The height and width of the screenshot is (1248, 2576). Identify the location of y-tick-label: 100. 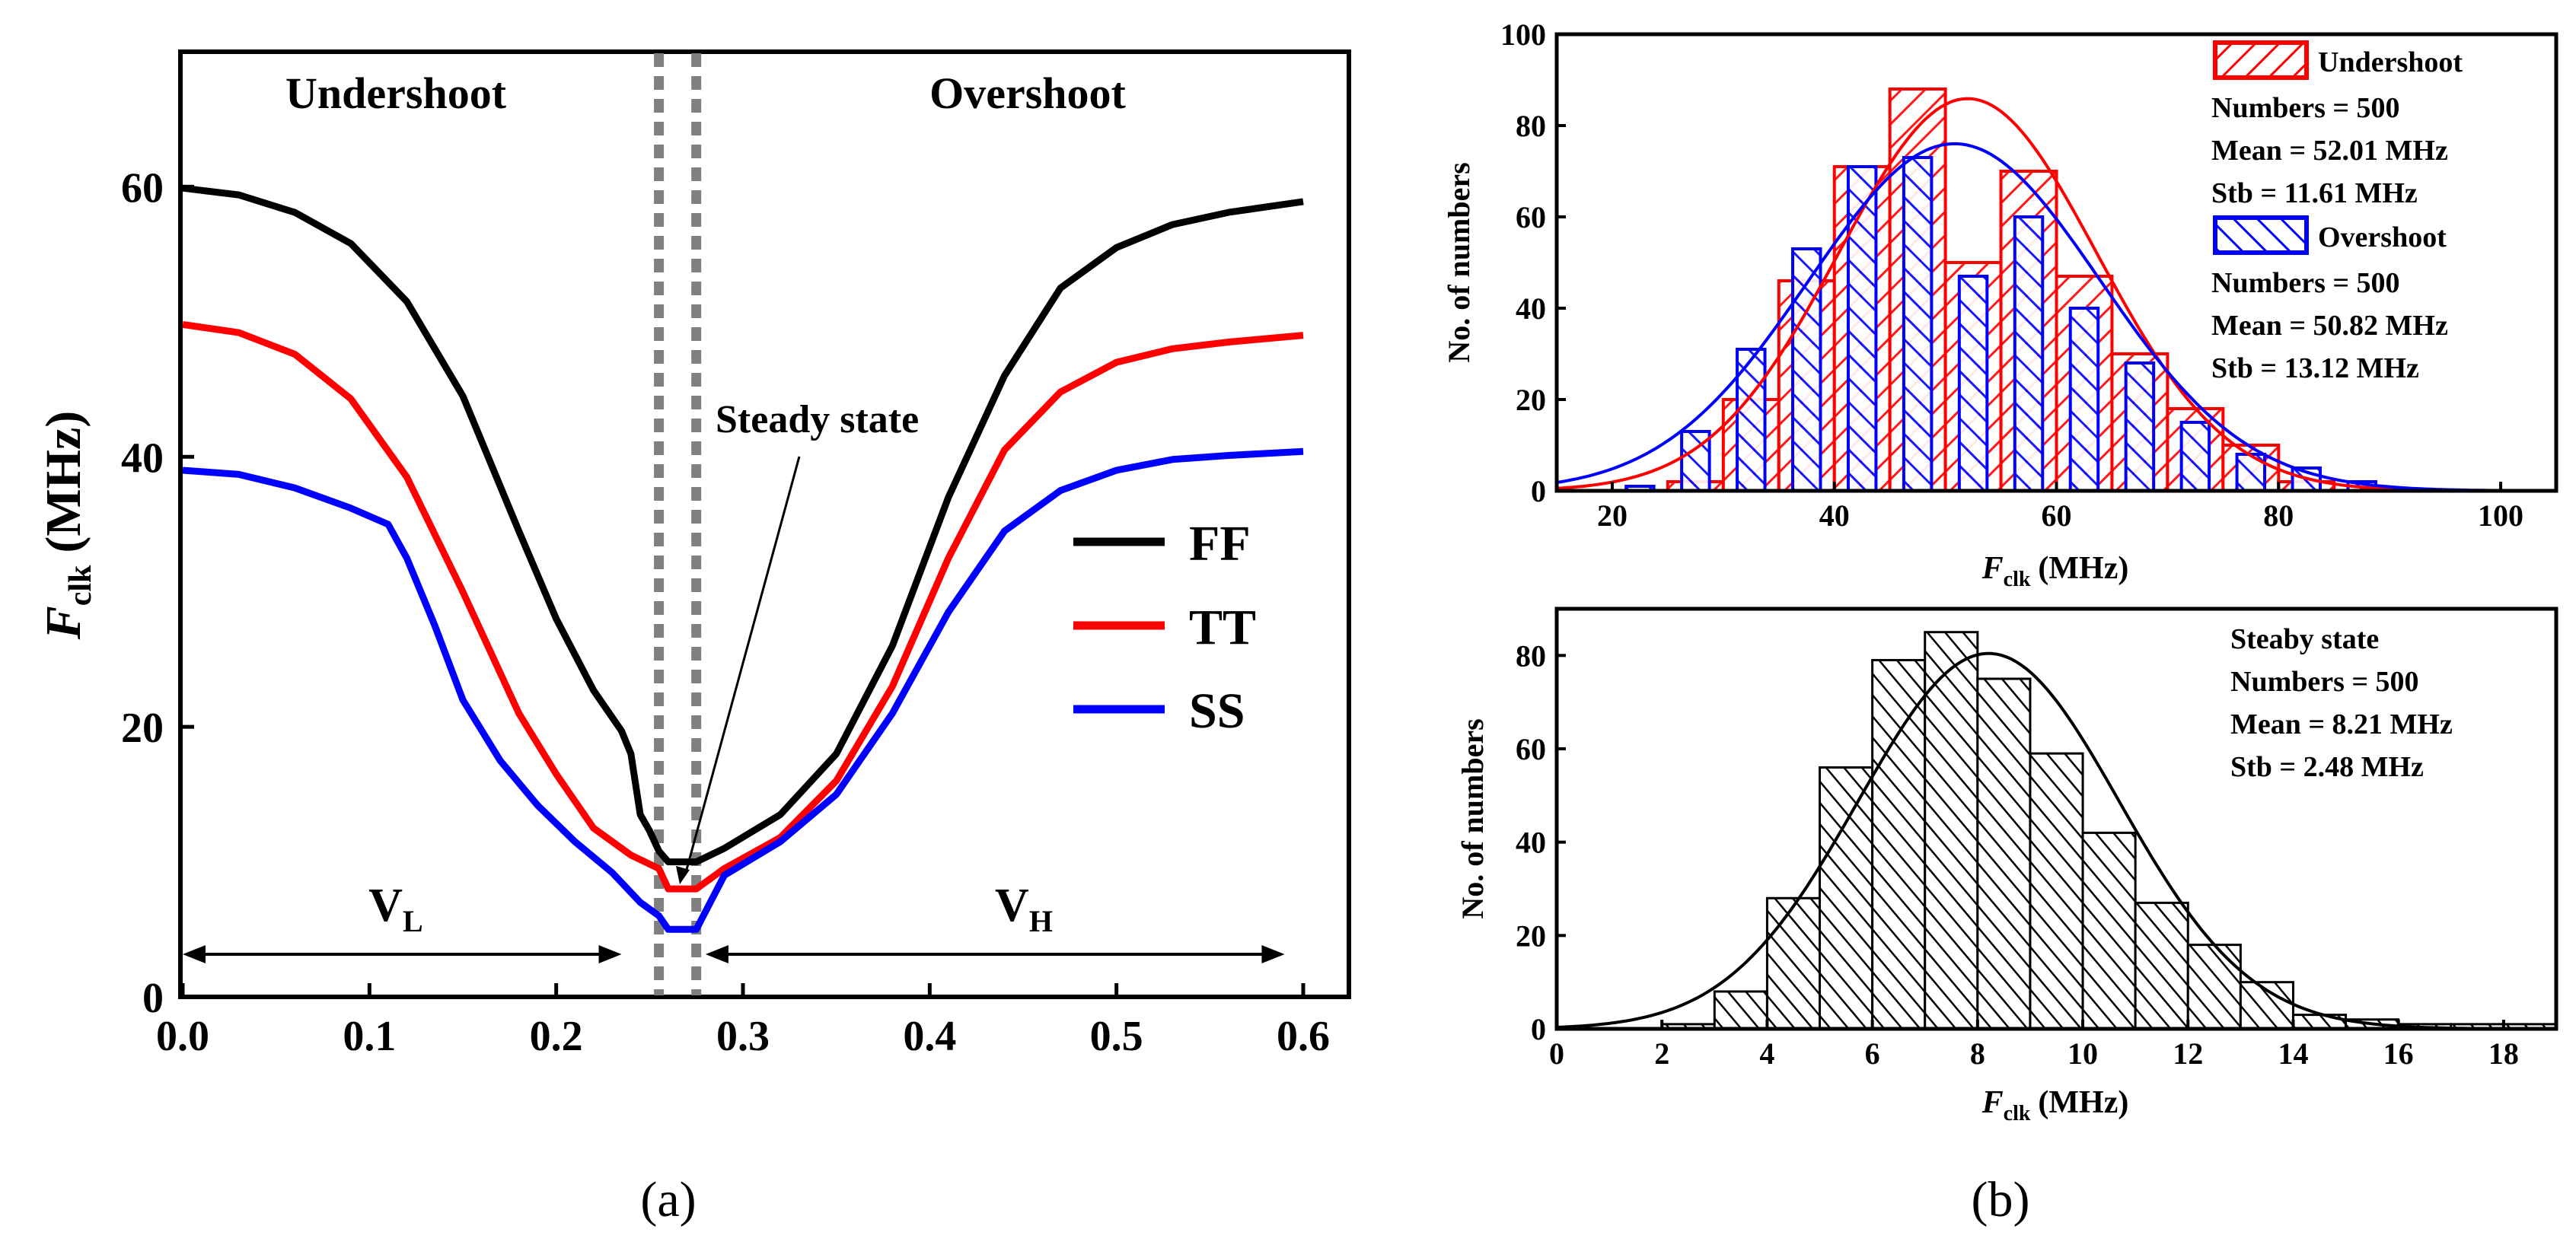
(1523, 35).